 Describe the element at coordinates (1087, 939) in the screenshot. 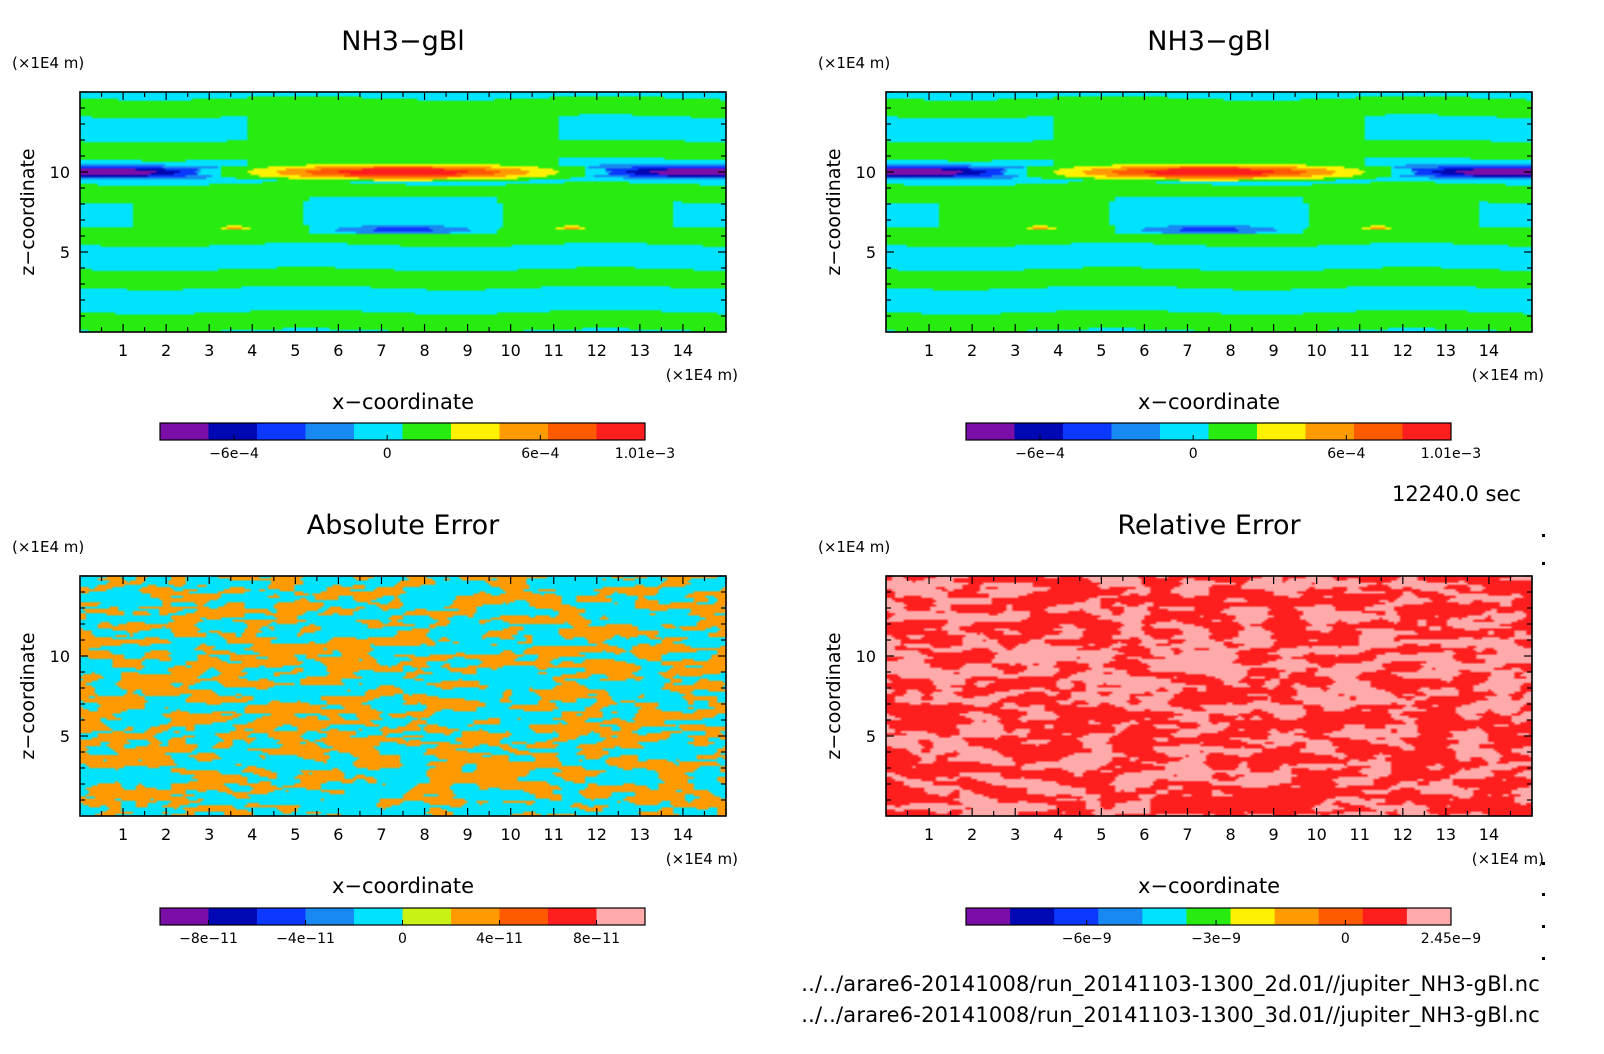

I see `colorbar-tick-label: −6e−9` at that location.